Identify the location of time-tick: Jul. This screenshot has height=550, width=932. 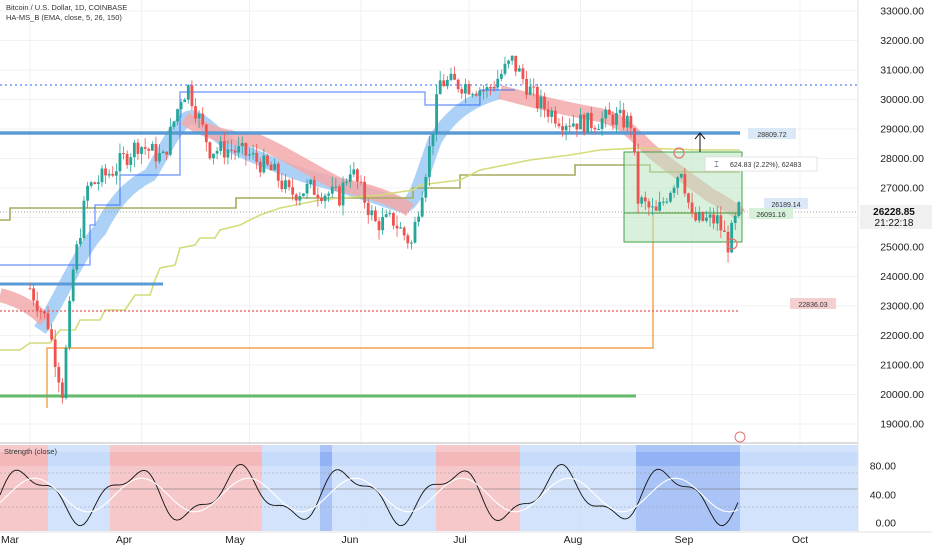
(459, 540).